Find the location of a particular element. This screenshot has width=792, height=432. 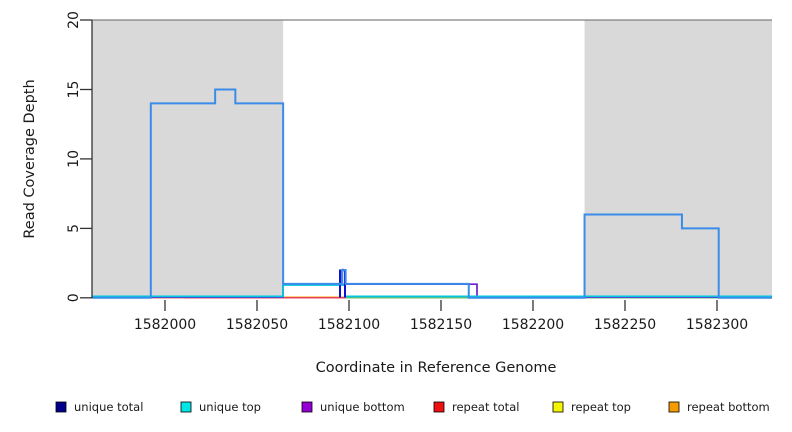

x-axis-title: Coordinate in Reference Genome is located at coordinates (436, 368).